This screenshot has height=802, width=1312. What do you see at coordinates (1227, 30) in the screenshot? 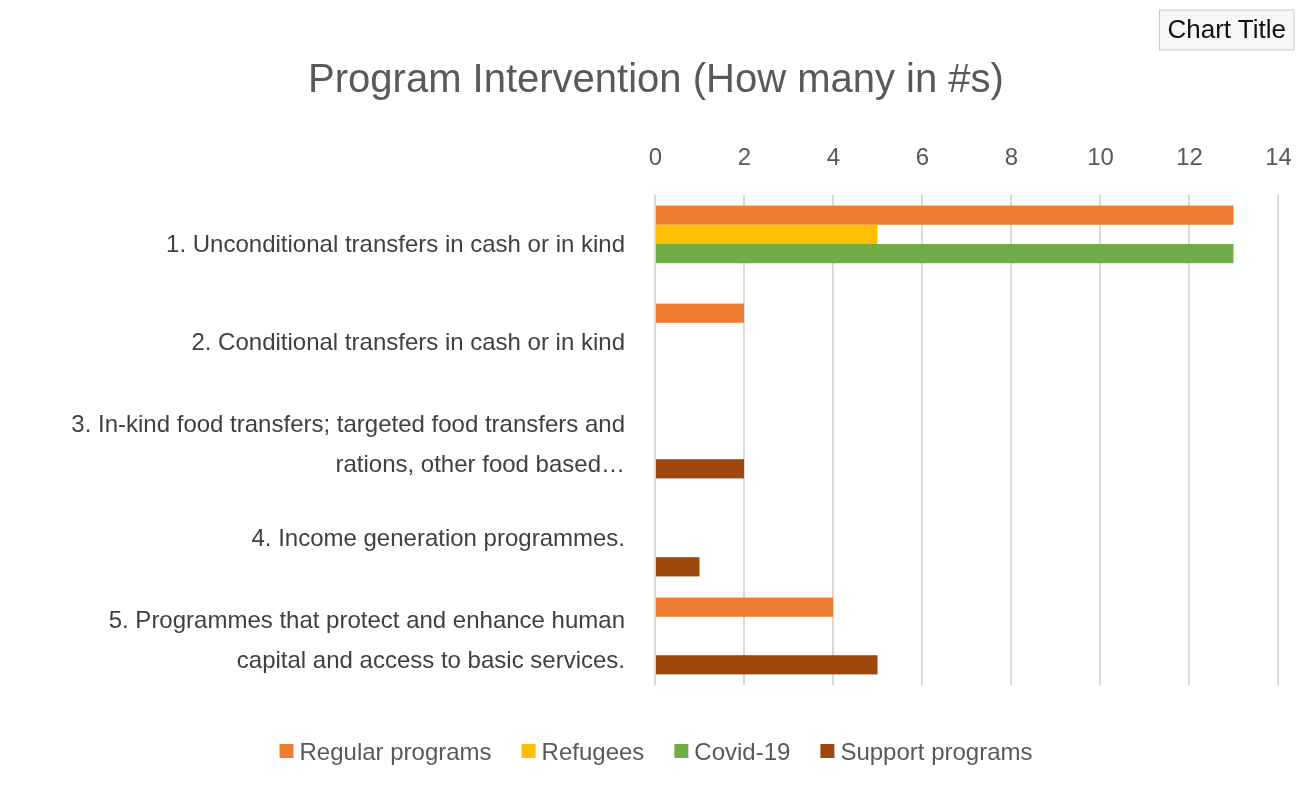
I see `tooltip-box: Chart Title` at bounding box center [1227, 30].